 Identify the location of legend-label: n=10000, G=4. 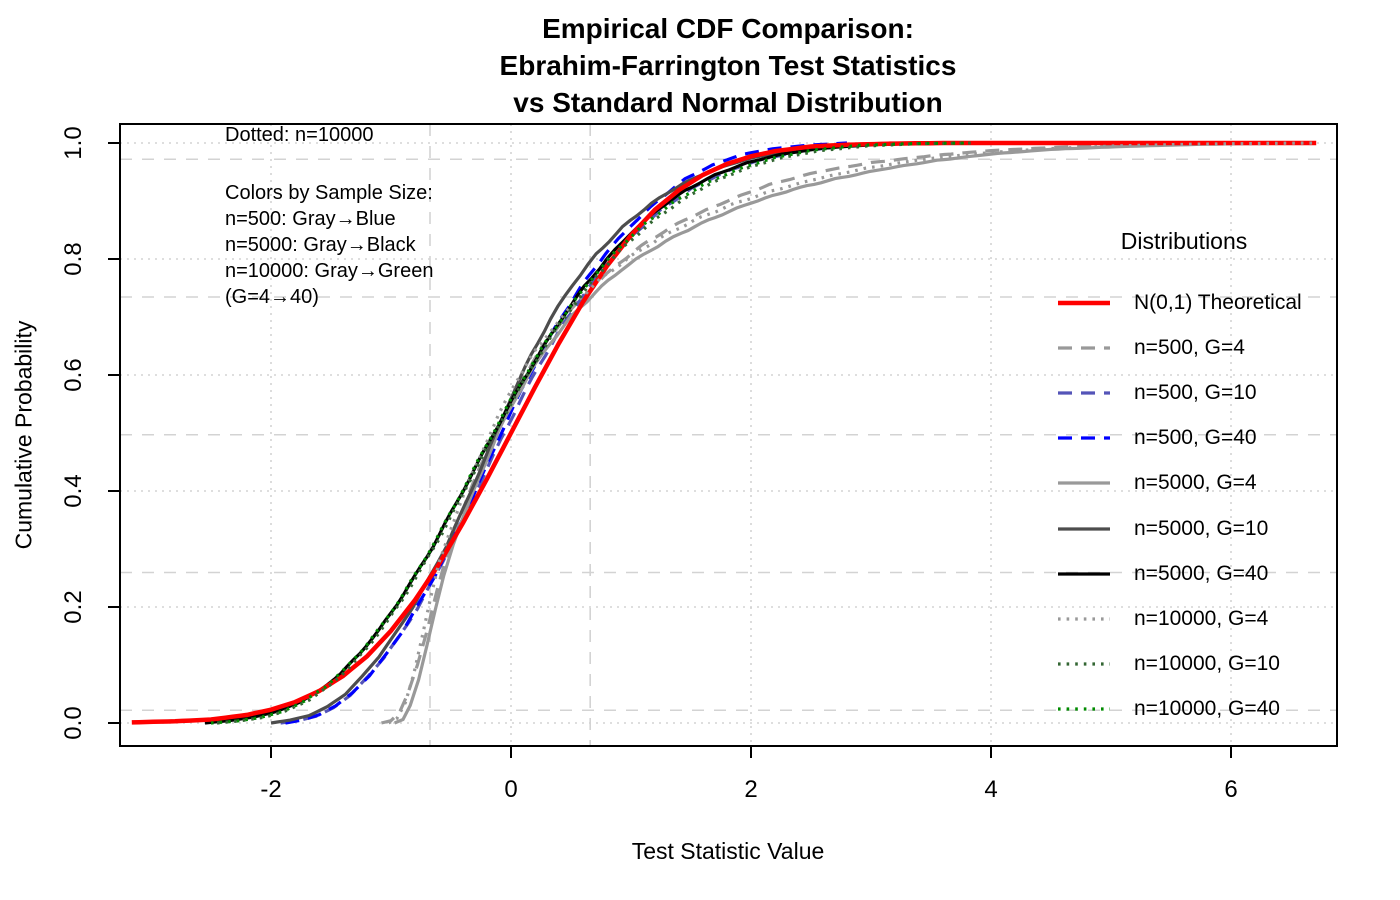
(1201, 618).